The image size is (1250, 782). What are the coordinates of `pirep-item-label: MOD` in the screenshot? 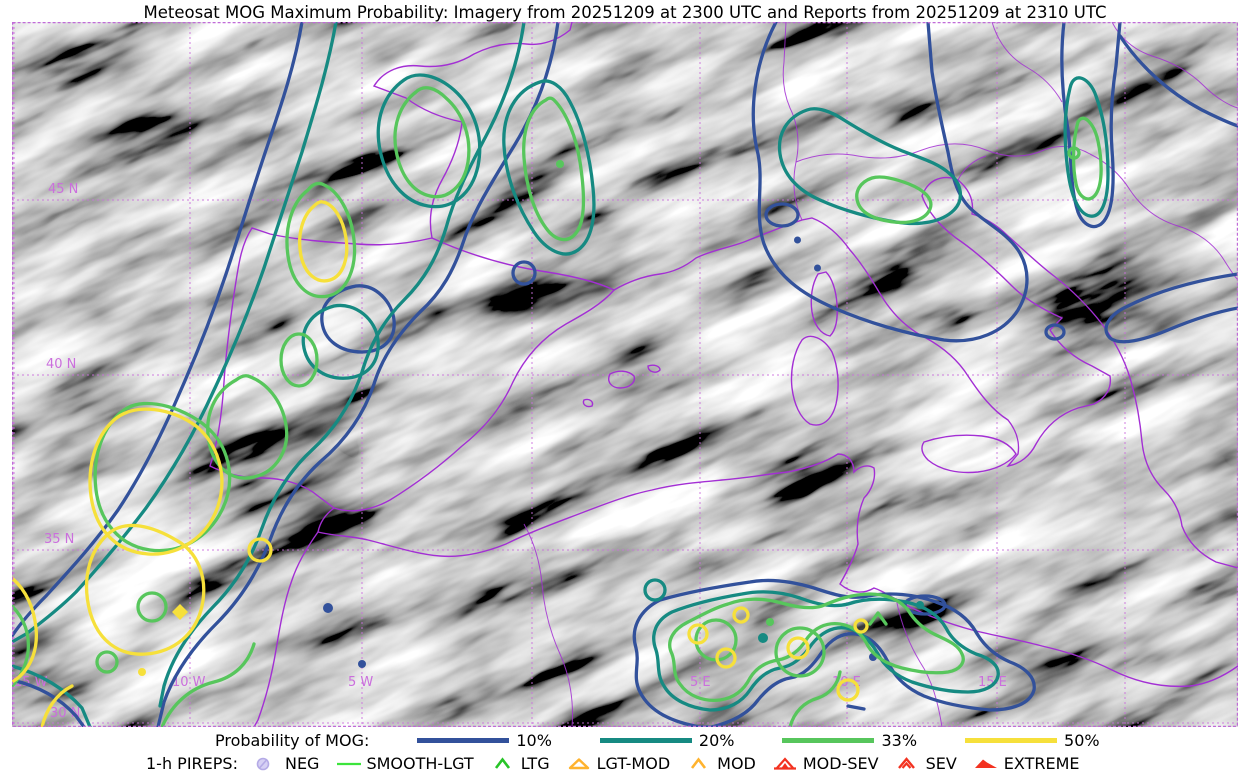 It's located at (736, 763).